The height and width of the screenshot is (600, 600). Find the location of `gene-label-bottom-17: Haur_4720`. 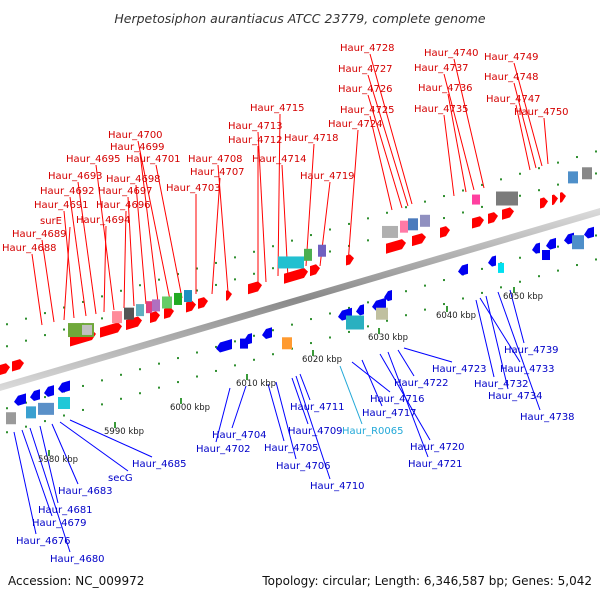

gene-label-bottom-17: Haur_4720 is located at coordinates (437, 447).